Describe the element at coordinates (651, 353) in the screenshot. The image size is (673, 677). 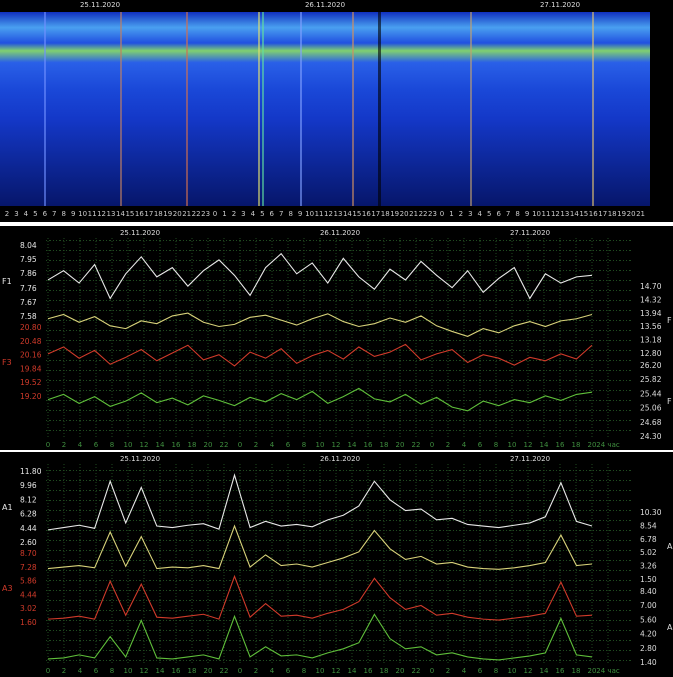
I see `y-tick-label: 12.80` at that location.